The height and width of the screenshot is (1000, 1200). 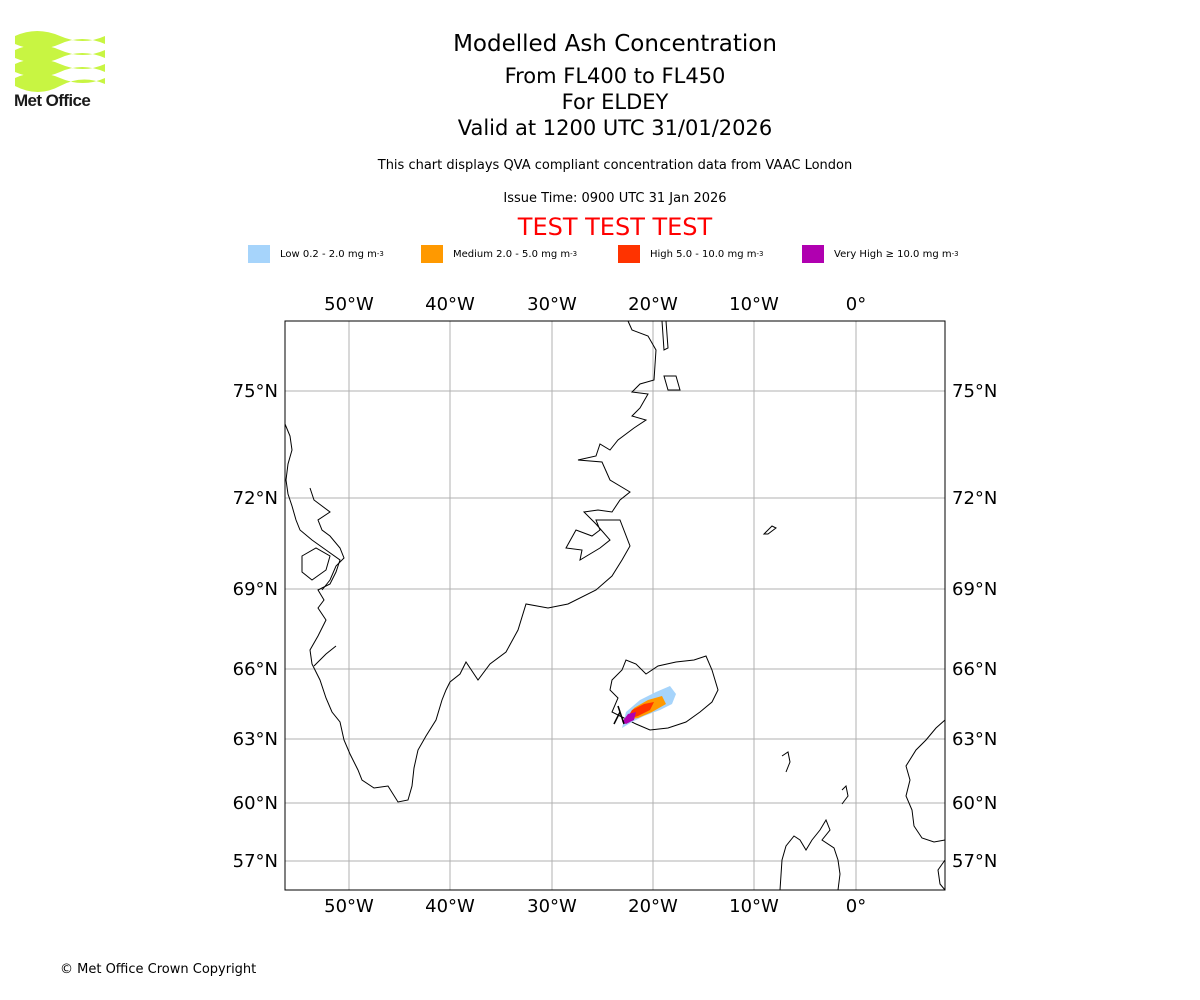 I want to click on legend-label-medium: Medium 2.0 - 5.0 mg m, so click(x=512, y=254).